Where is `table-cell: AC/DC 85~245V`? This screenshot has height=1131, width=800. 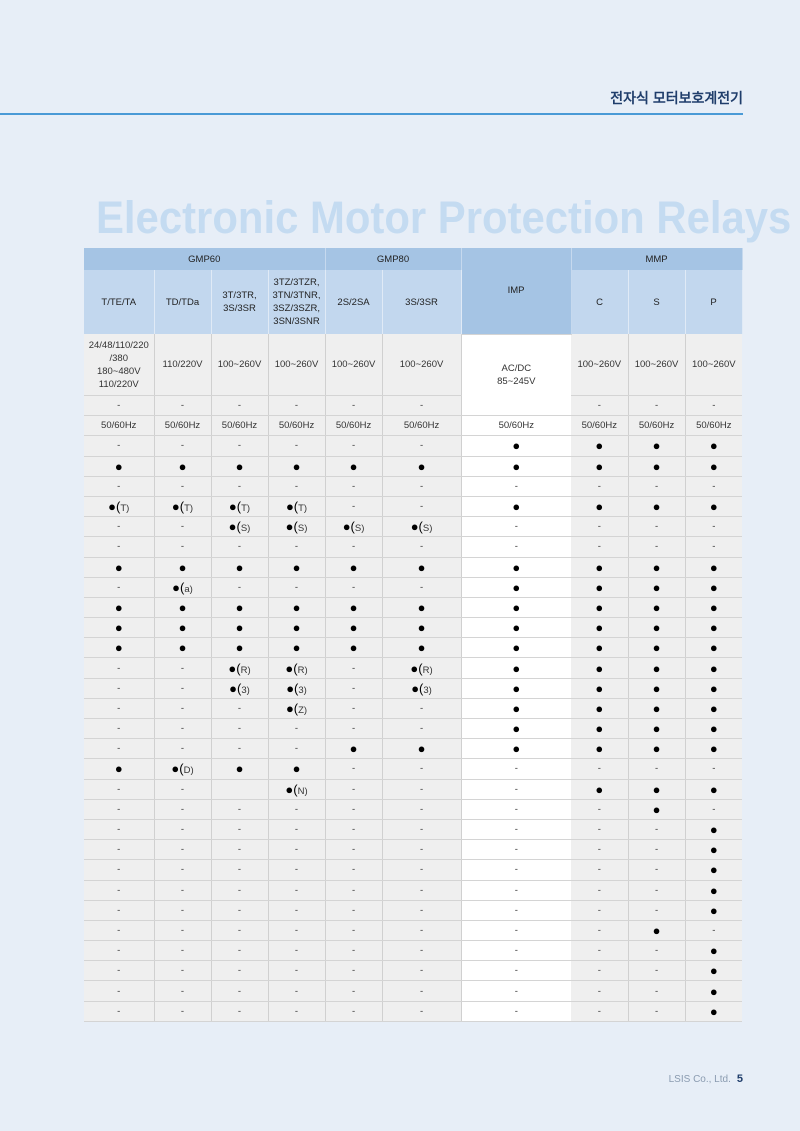 table-cell: AC/DC 85~245V is located at coordinates (516, 375).